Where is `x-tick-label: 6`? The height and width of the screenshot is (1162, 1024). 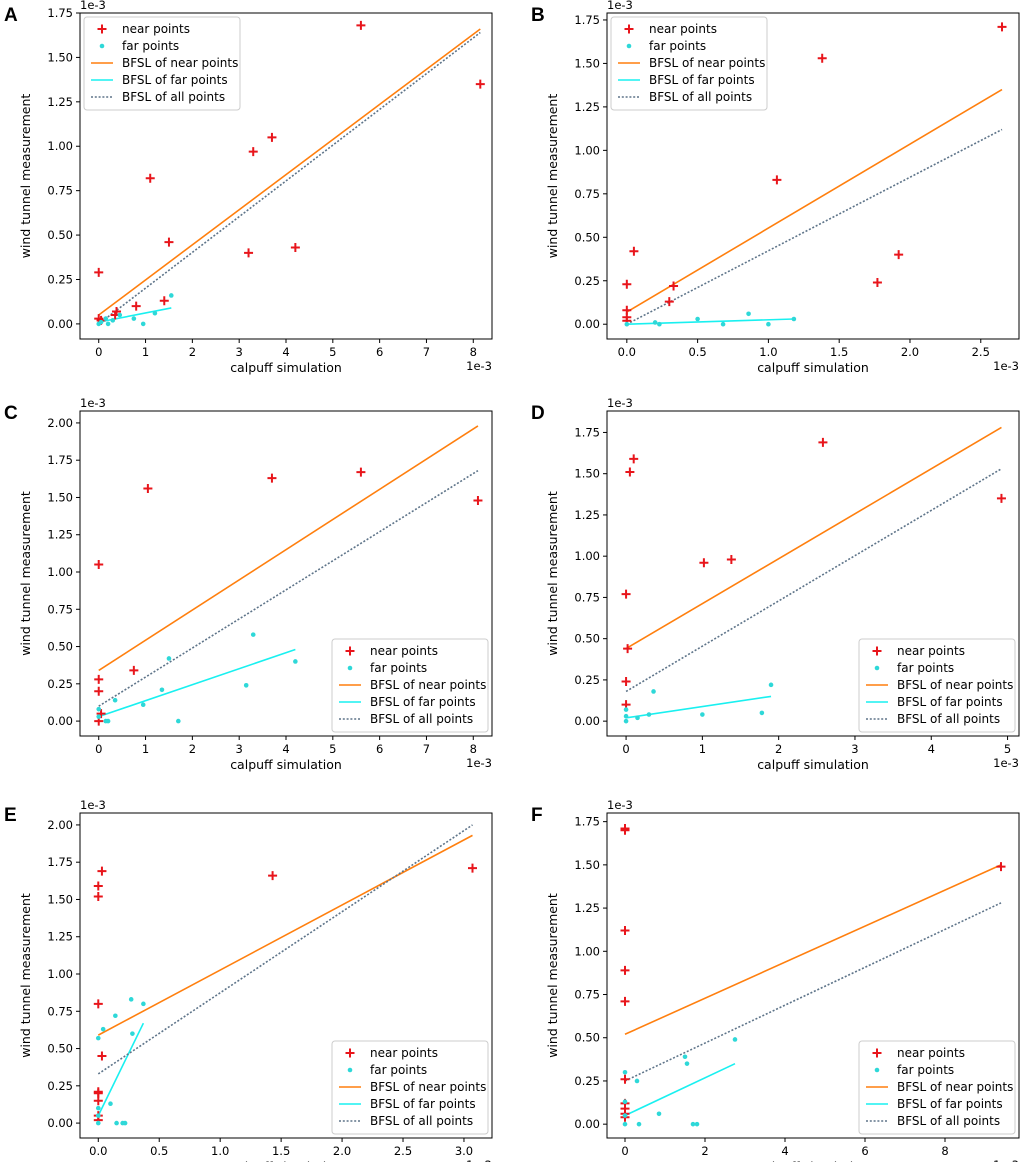
x-tick-label: 6 is located at coordinates (864, 1151).